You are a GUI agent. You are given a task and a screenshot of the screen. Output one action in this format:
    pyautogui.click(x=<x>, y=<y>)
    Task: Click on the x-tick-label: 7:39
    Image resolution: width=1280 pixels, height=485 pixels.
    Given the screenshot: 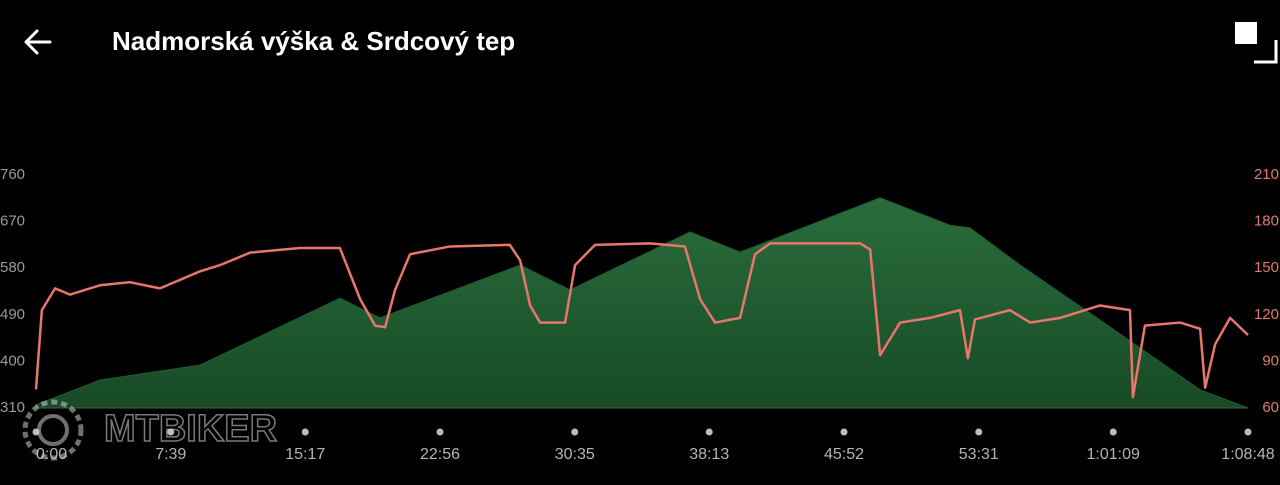 What is the action you would take?
    pyautogui.click(x=170, y=454)
    